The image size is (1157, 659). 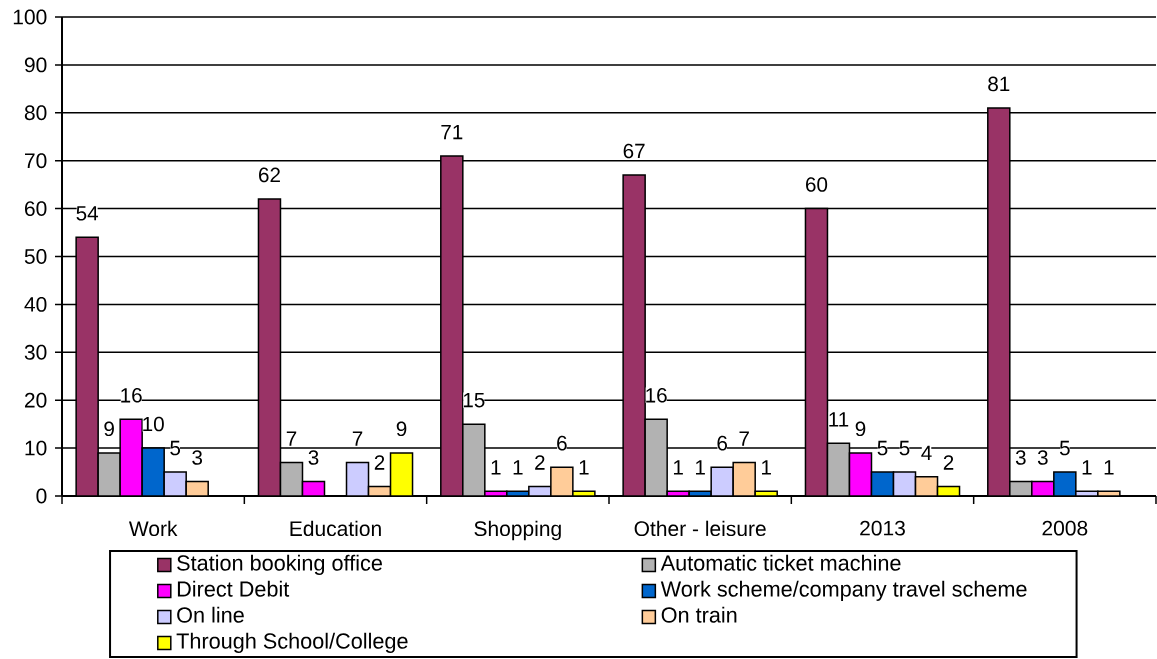 I want to click on y-tick-label: 10, so click(x=36, y=448).